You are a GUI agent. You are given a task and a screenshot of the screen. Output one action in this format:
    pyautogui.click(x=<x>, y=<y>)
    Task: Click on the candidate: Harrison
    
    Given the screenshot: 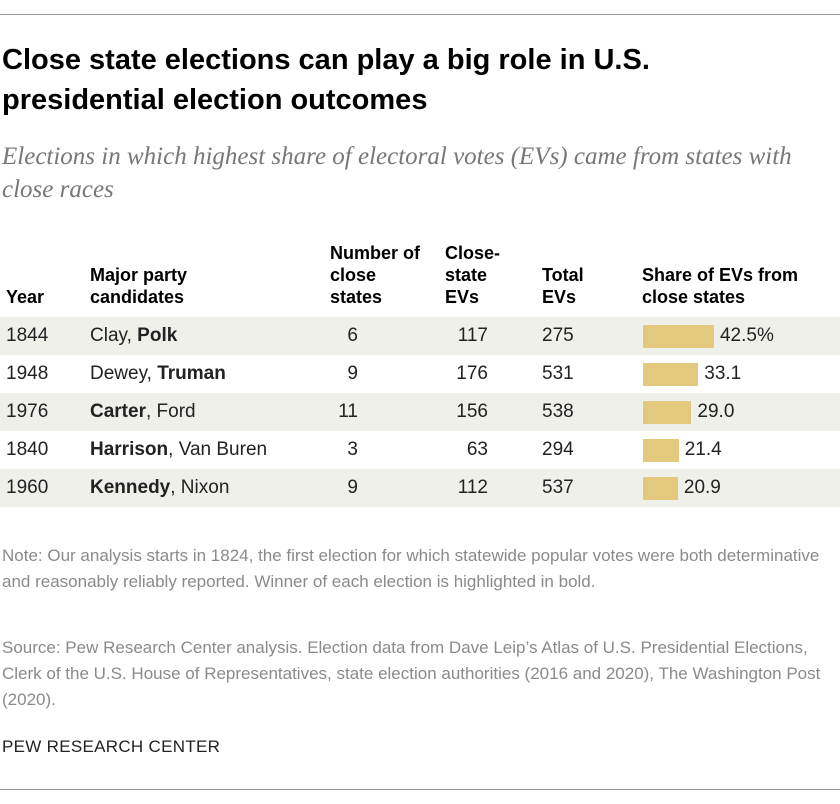 What is the action you would take?
    pyautogui.click(x=129, y=449)
    